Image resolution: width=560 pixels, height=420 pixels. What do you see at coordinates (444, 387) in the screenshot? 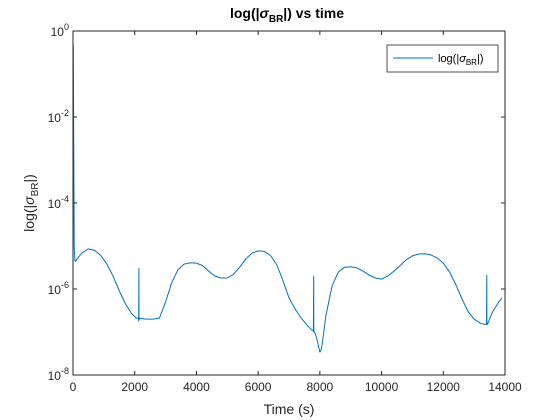
I see `x-tick-label: 12000` at bounding box center [444, 387].